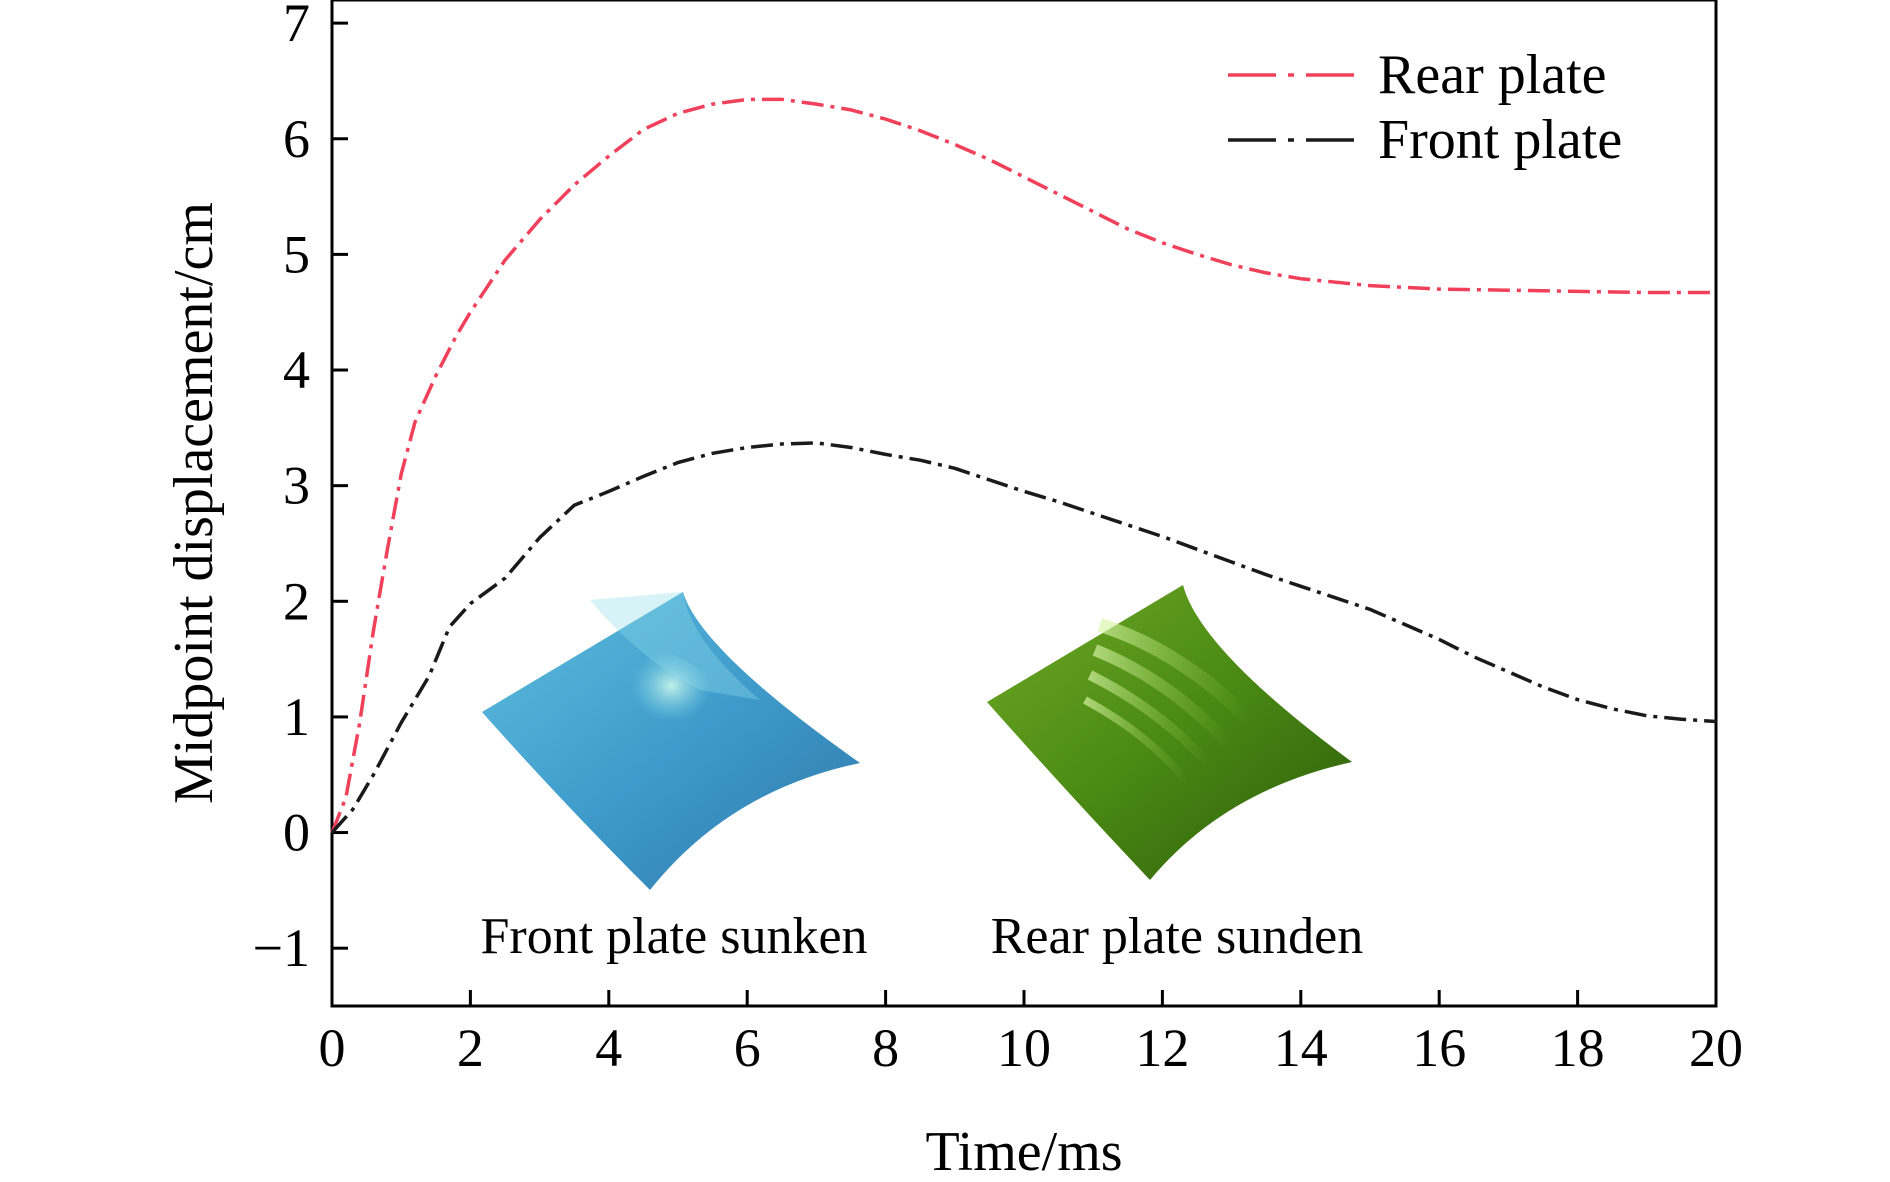 This screenshot has width=1890, height=1182. What do you see at coordinates (470, 1048) in the screenshot?
I see `x-tick-label: 2` at bounding box center [470, 1048].